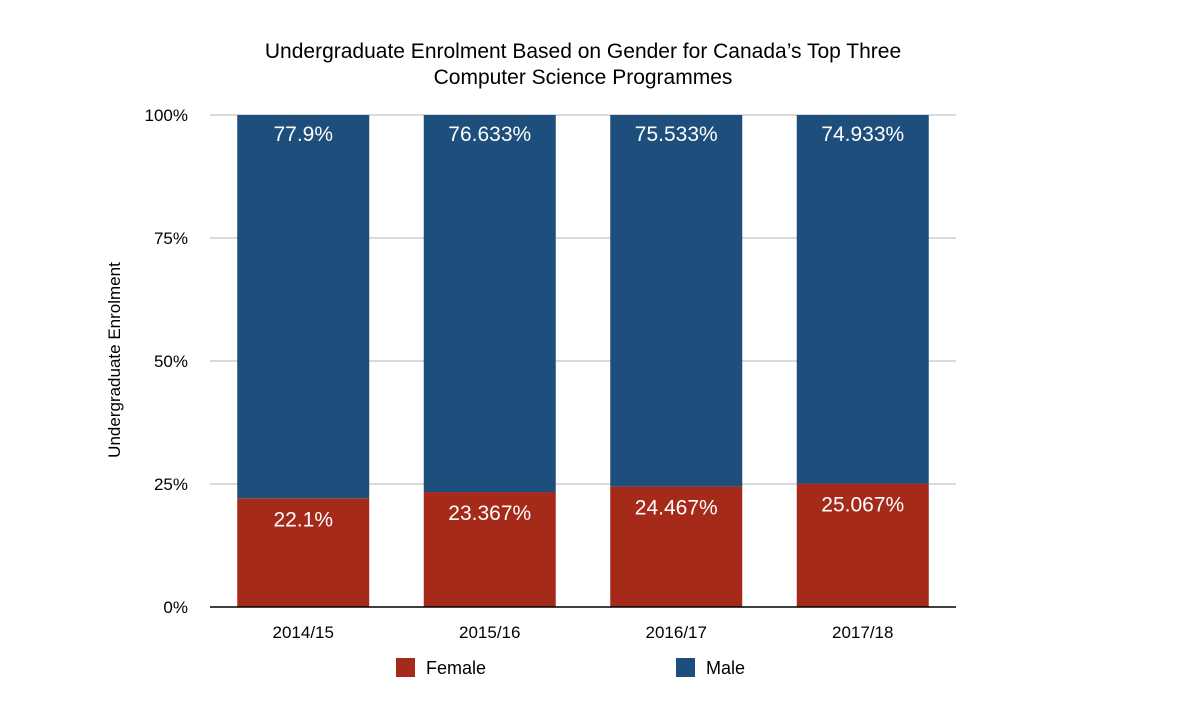  I want to click on legend-swatch-male, so click(685, 667).